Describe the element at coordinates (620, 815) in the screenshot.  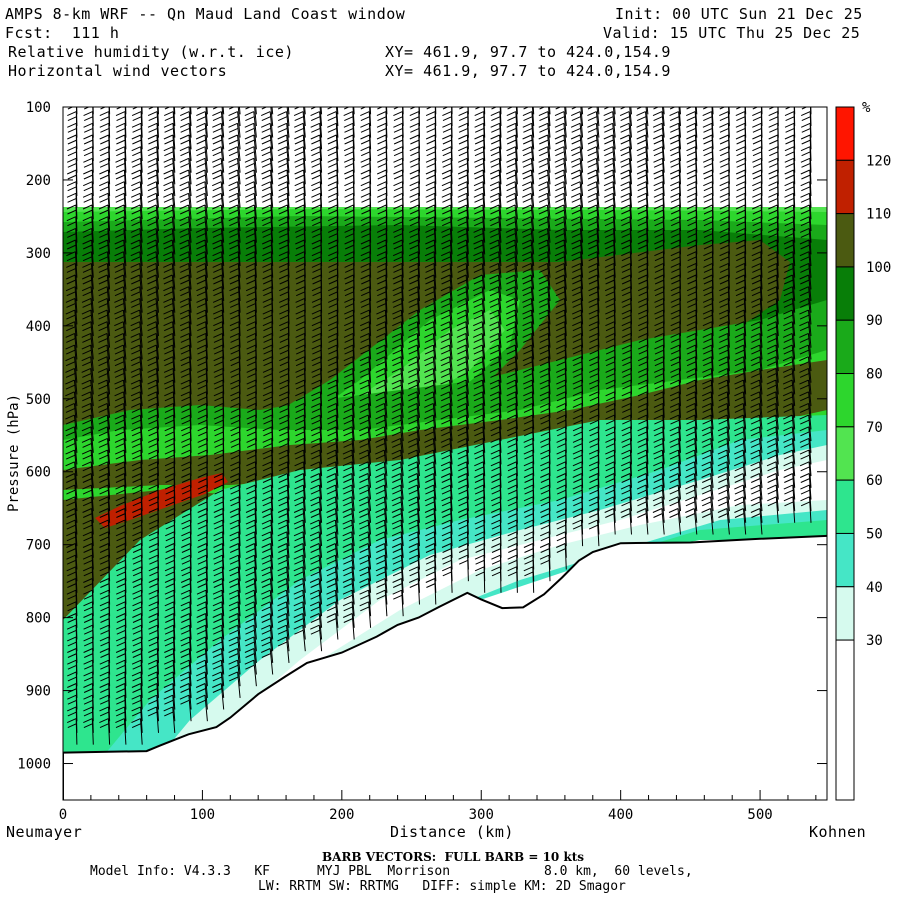
I see `x-tick-label: 400` at that location.